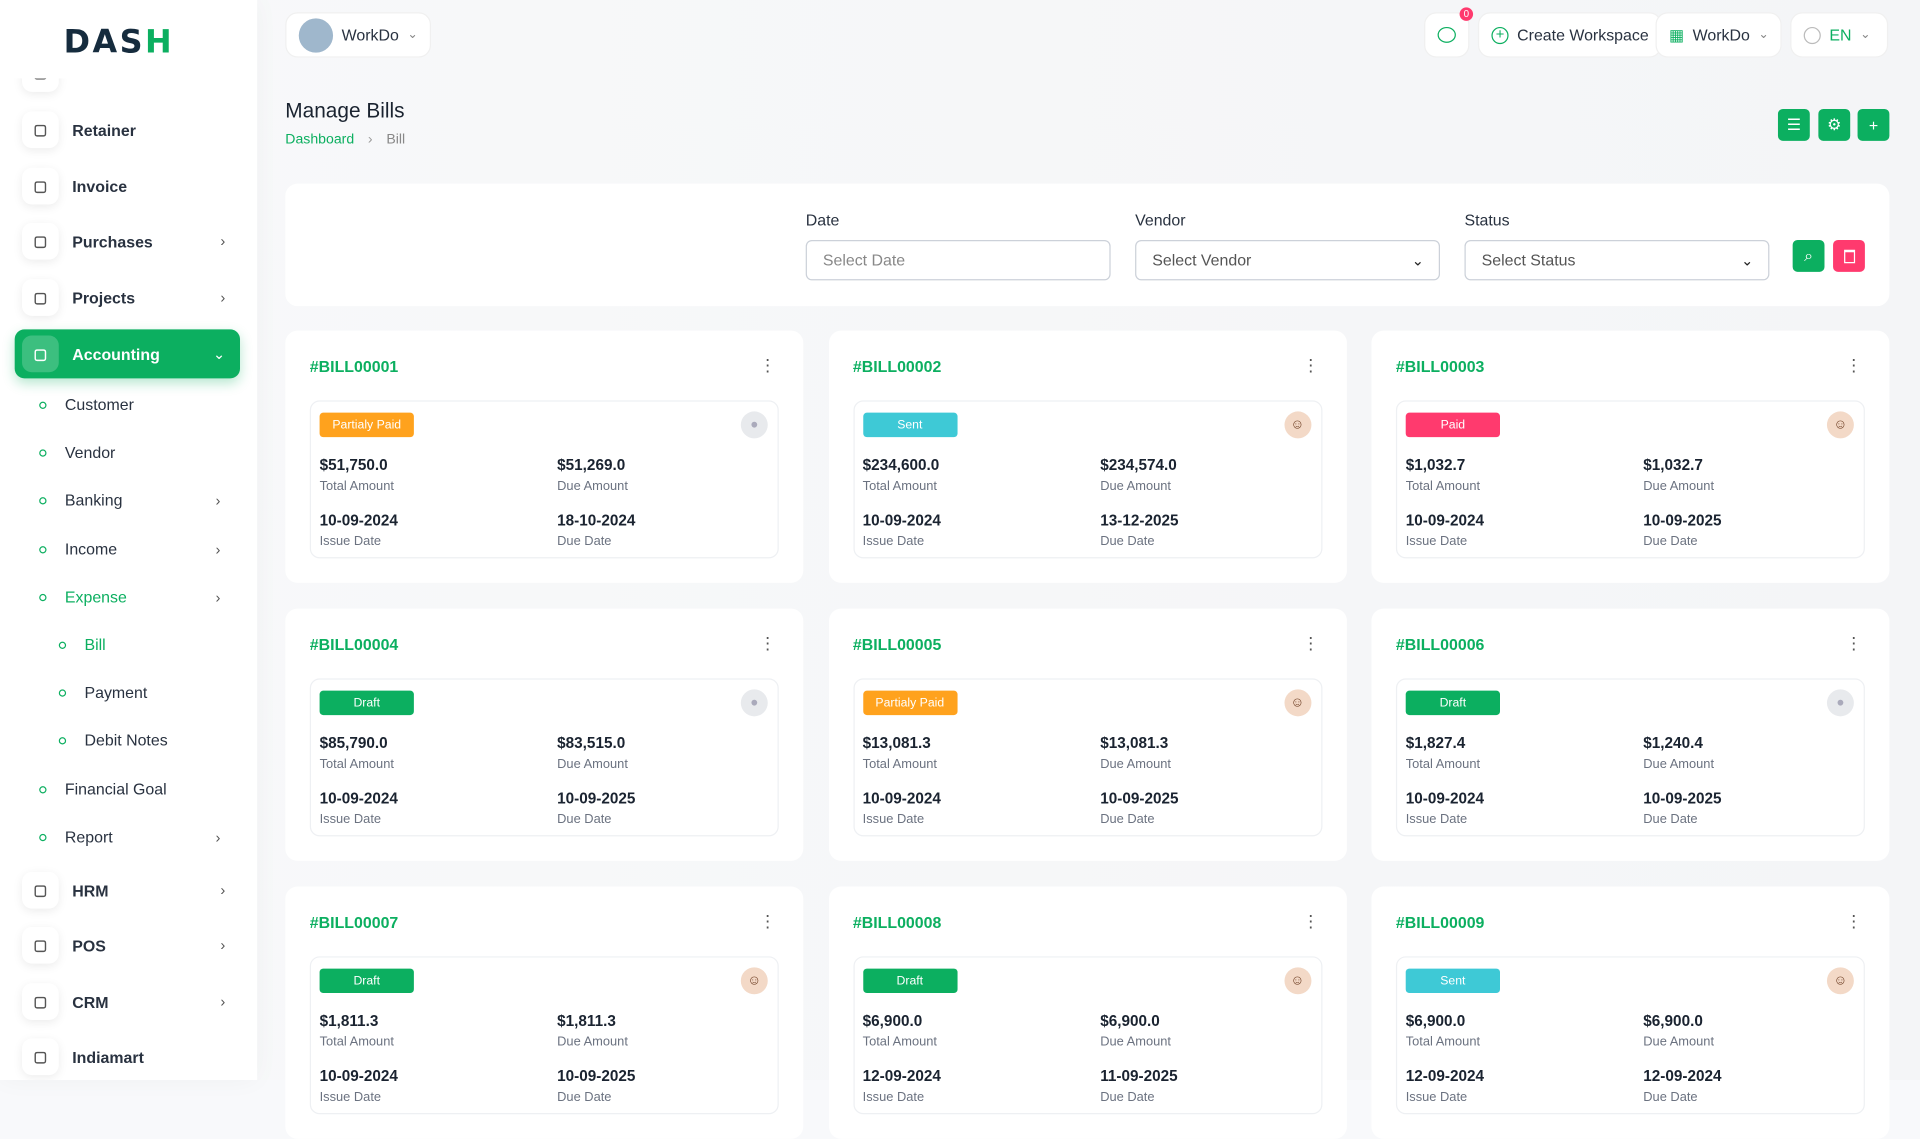 The width and height of the screenshot is (1920, 1139). I want to click on sidebar-sub-vendor: Vendor, so click(137, 452).